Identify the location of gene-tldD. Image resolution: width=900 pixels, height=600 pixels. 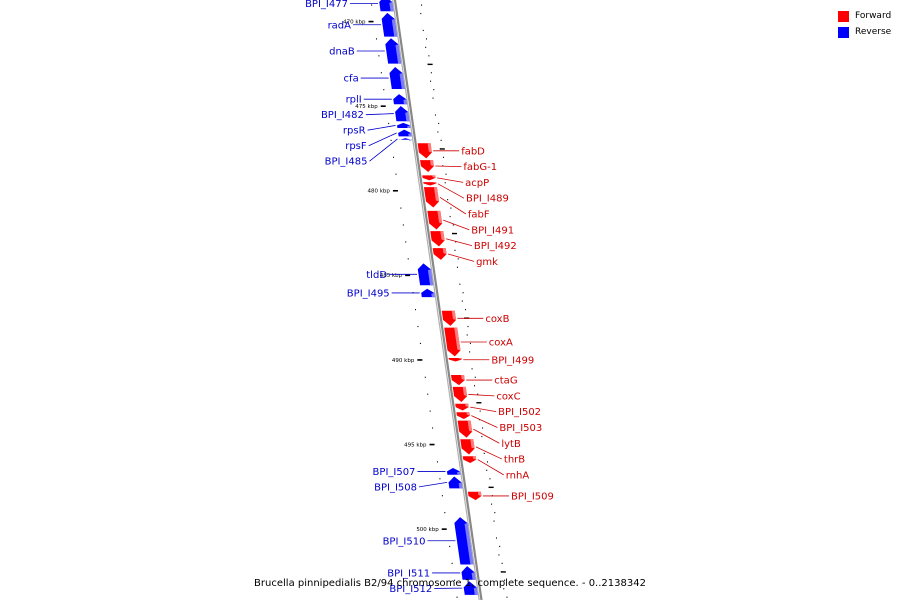
(425, 274).